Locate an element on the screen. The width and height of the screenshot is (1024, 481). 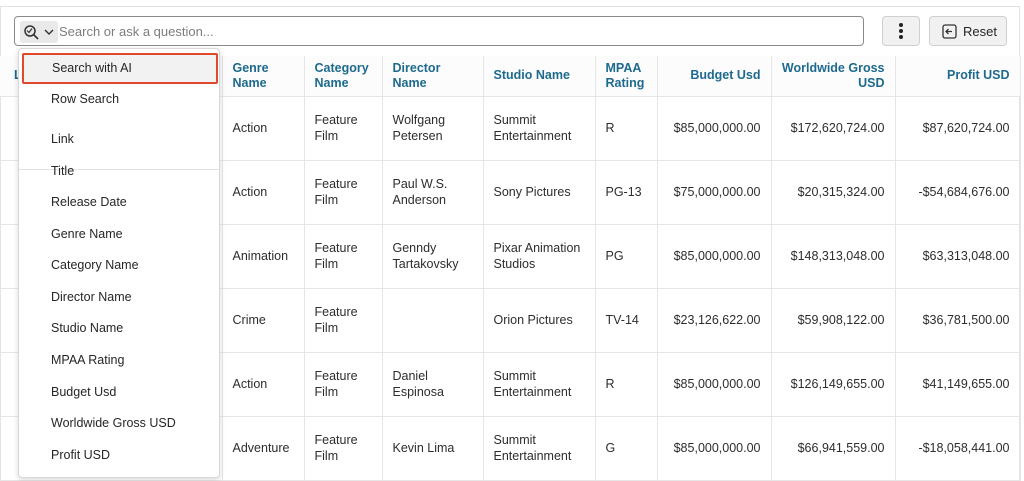
column-header-studio-name: Studio Name is located at coordinates (539, 76).